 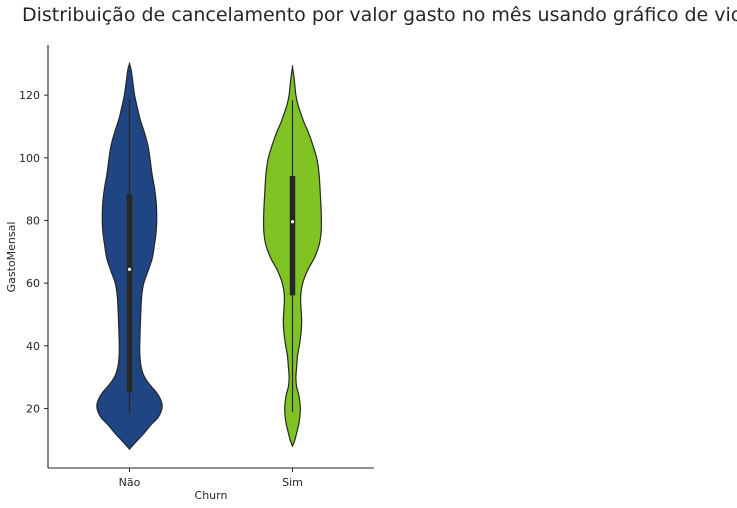 I want to click on y-tick-label: 20, so click(x=33, y=408).